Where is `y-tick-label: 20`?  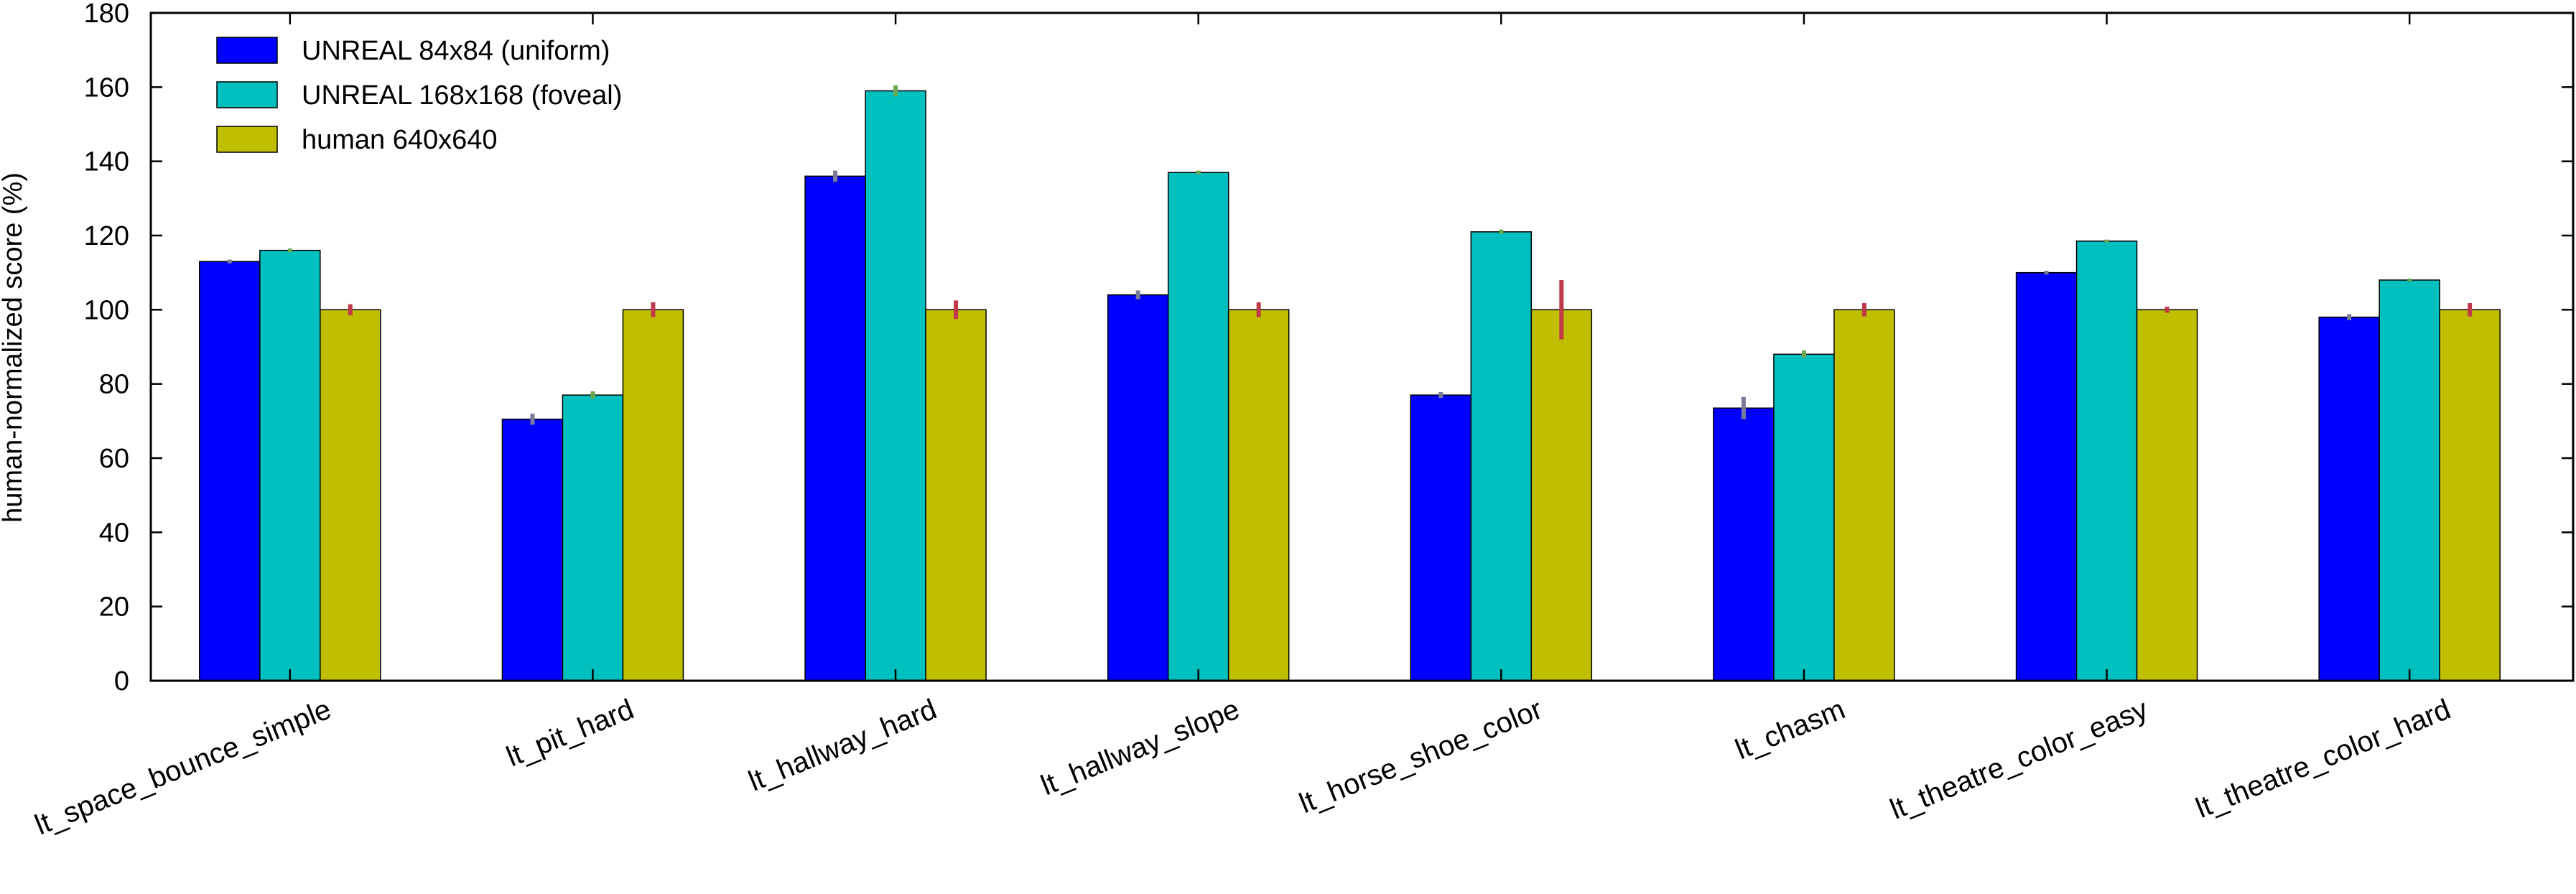
y-tick-label: 20 is located at coordinates (114, 607).